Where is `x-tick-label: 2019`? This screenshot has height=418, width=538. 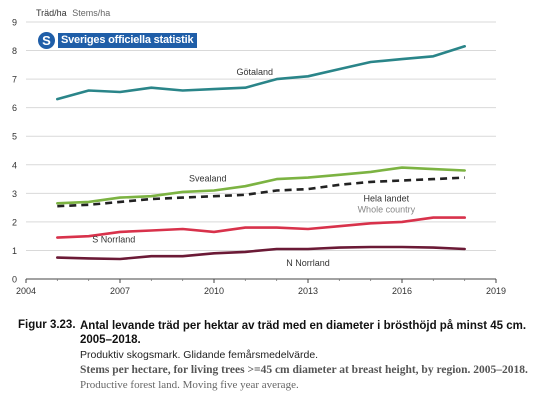
x-tick-label: 2019 is located at coordinates (496, 291).